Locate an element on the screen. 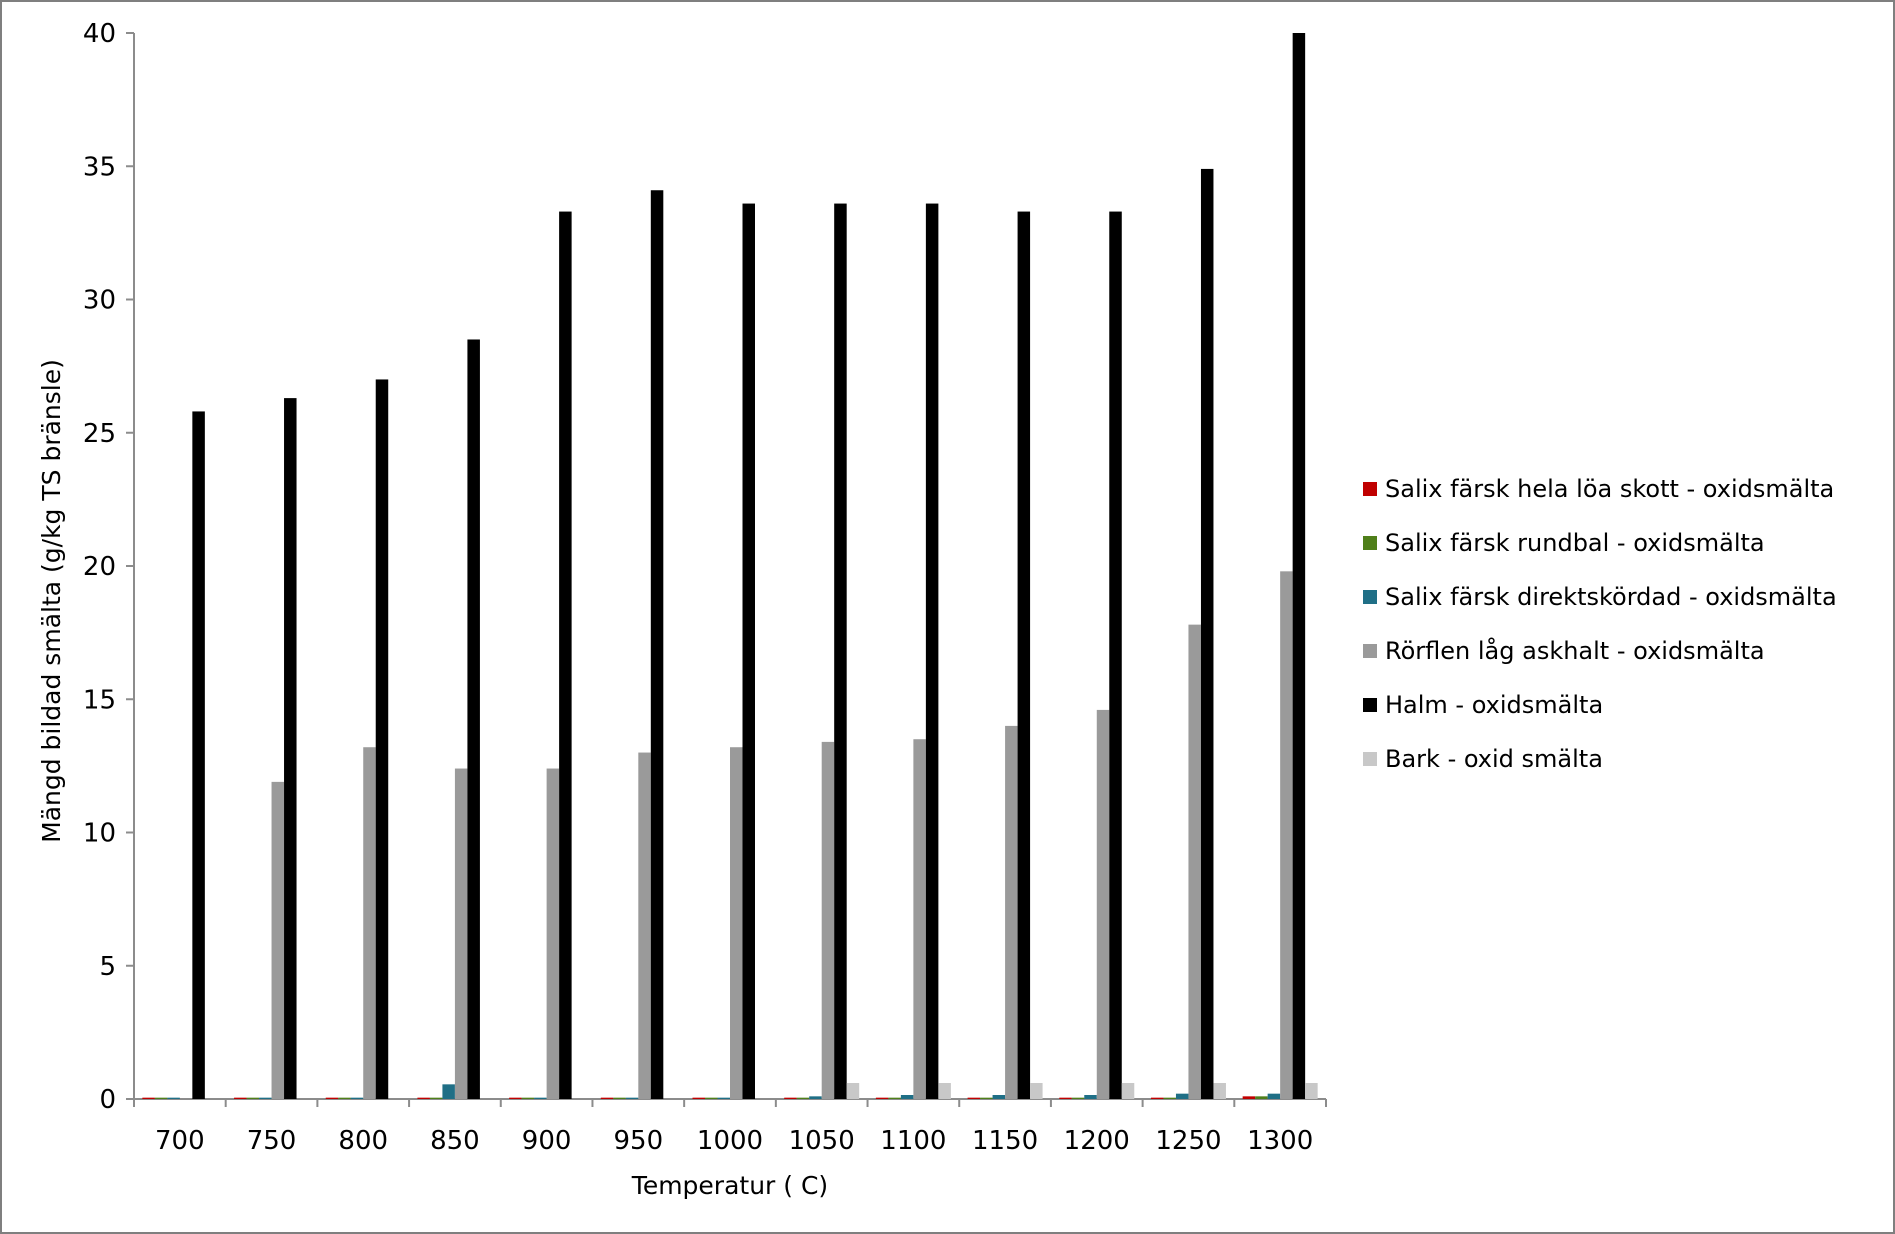 This screenshot has width=1895, height=1234. x-tick-label-1100: 1100 is located at coordinates (913, 1141).